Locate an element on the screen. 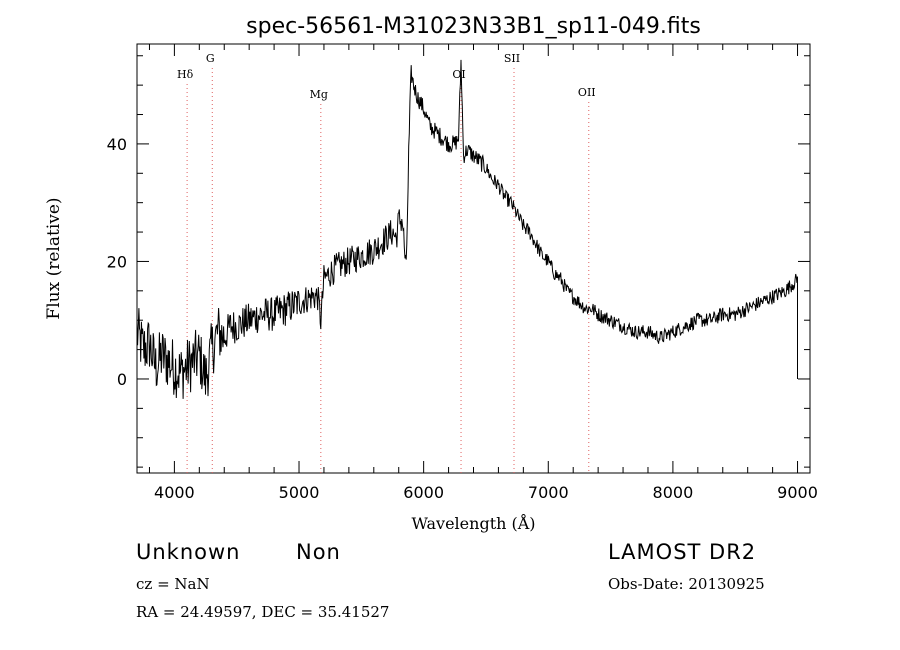 Image resolution: width=900 pixels, height=650 pixels. line-marker-label: G is located at coordinates (210, 58).